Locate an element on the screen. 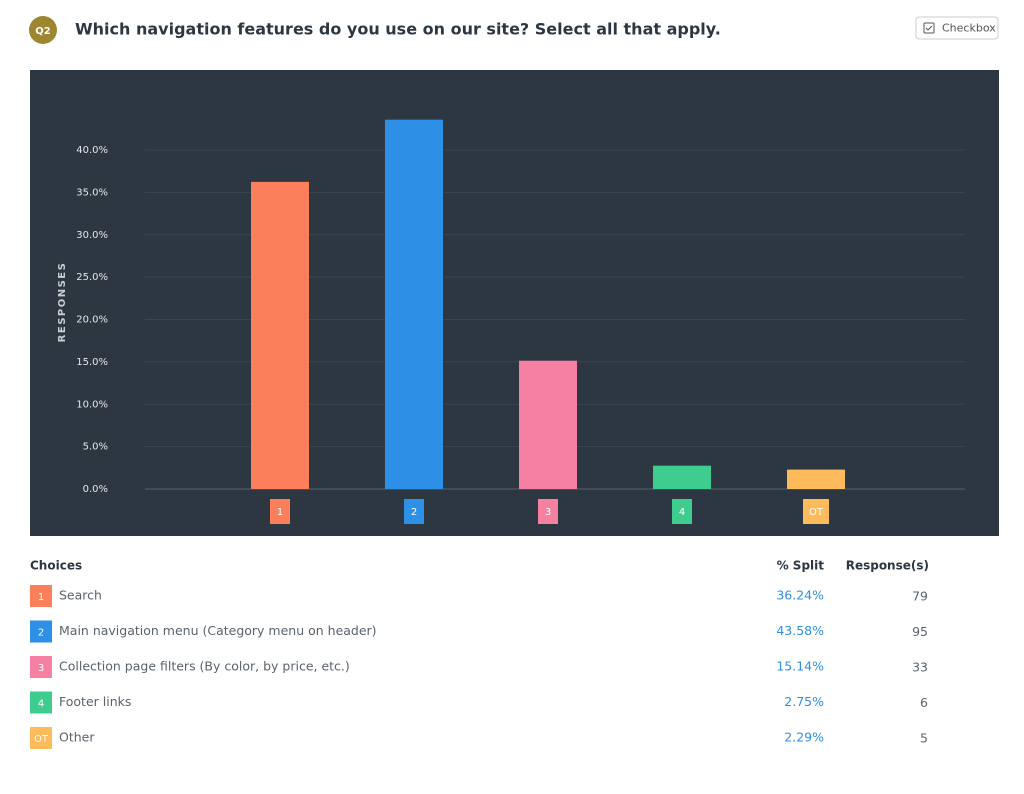 The width and height of the screenshot is (1024, 794). table-header: % Split is located at coordinates (801, 566).